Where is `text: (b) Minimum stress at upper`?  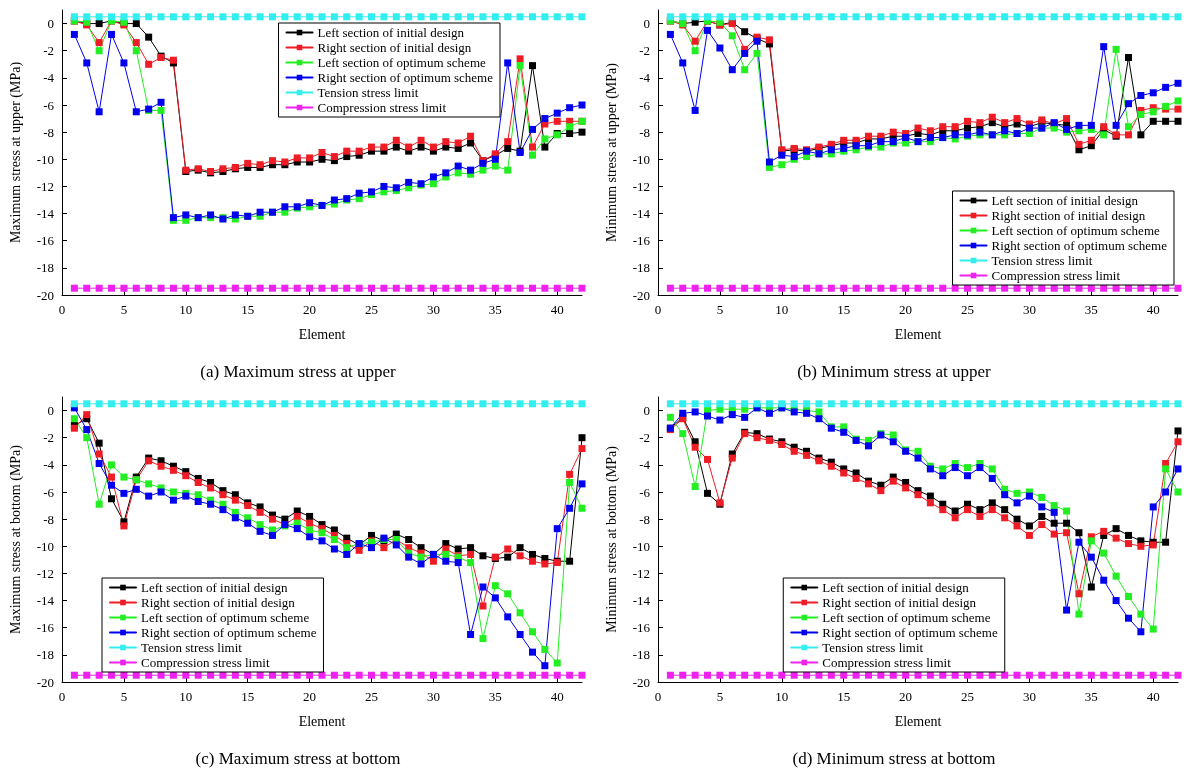
text: (b) Minimum stress at upper is located at coordinates (894, 371).